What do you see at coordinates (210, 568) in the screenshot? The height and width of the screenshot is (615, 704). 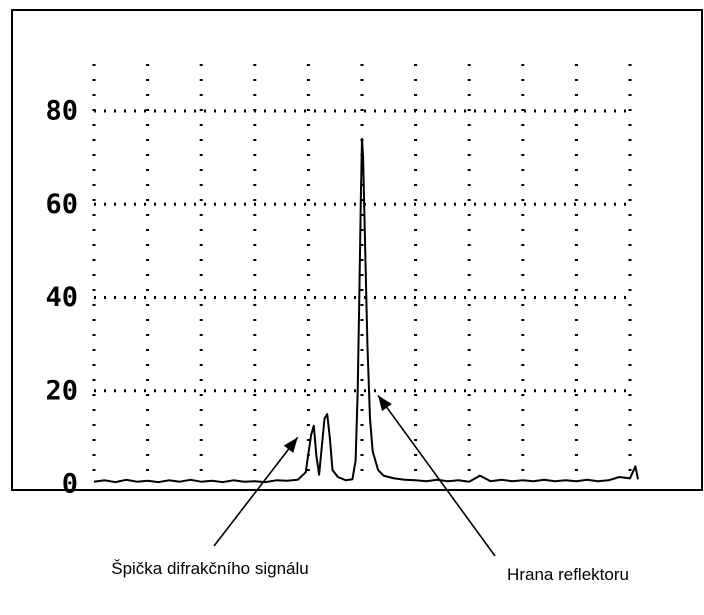 I see `annotation-label: Špička difrakčního signálu` at bounding box center [210, 568].